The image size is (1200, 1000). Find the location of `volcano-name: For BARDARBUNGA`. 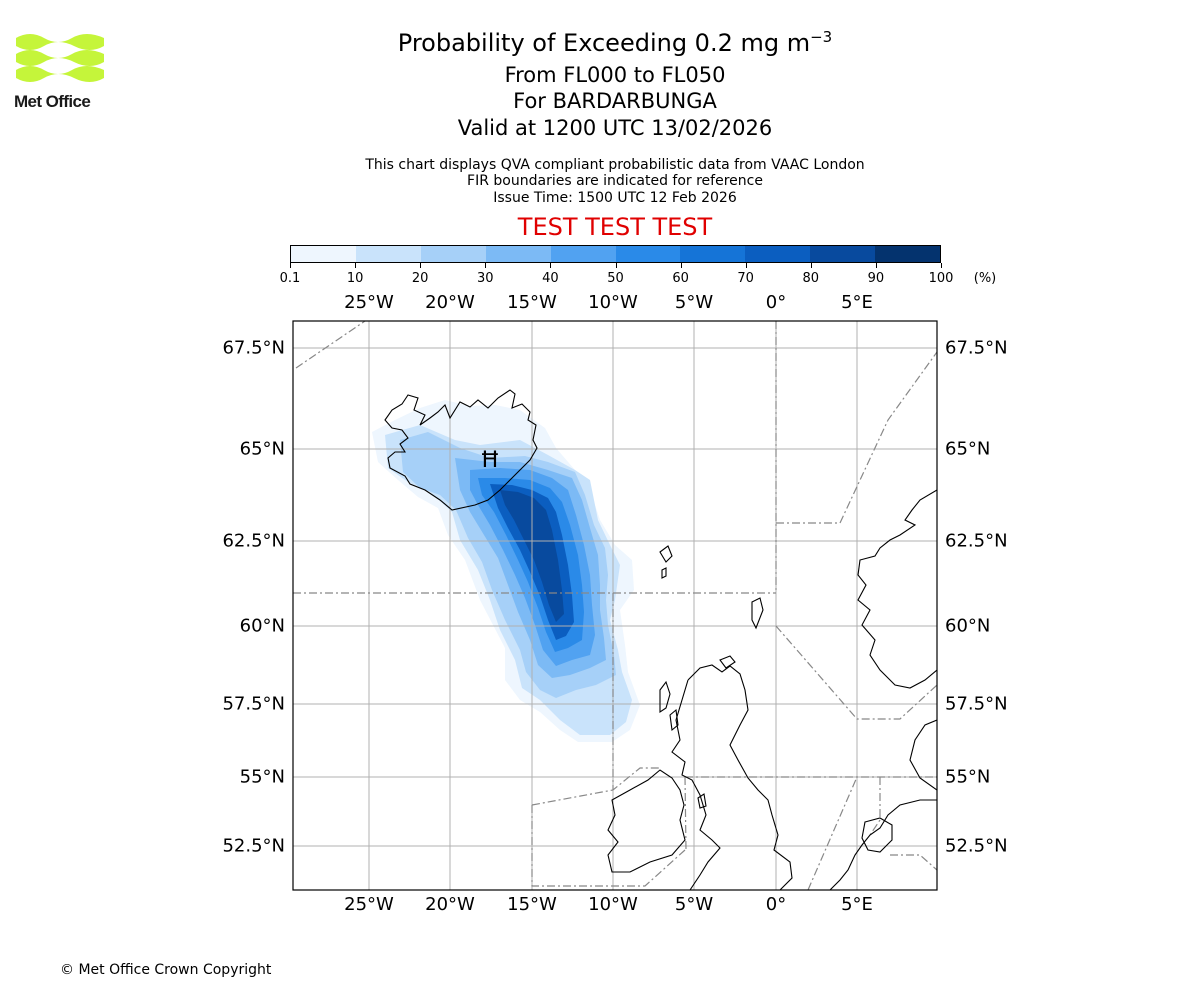

volcano-name: For BARDARBUNGA is located at coordinates (615, 101).